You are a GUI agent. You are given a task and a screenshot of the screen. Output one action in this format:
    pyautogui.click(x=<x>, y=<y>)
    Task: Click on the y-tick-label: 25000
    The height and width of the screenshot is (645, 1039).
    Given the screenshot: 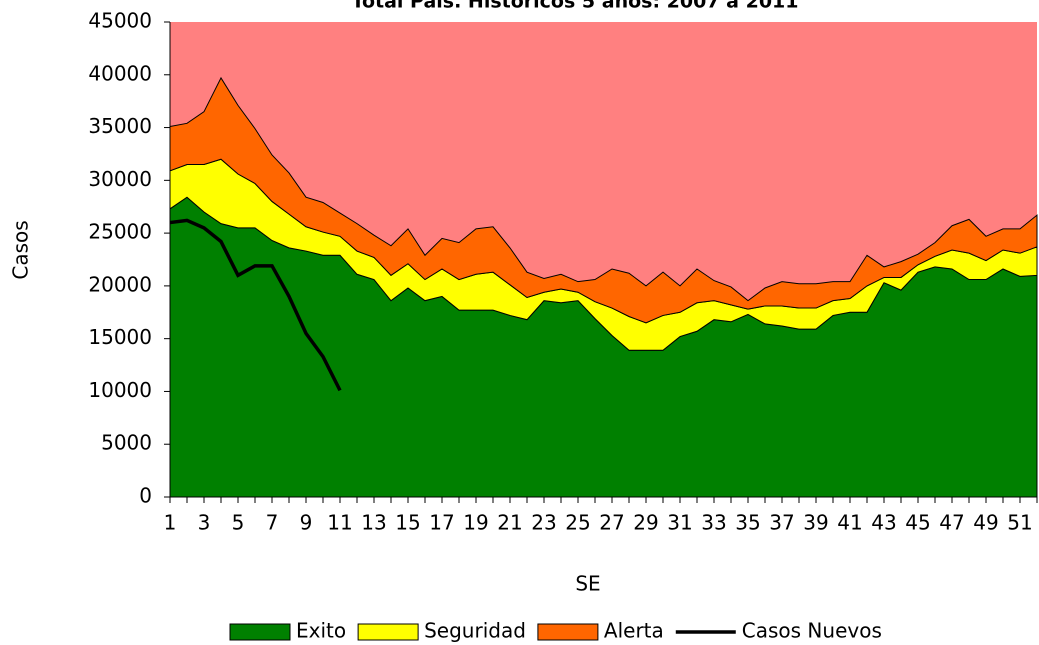 What is the action you would take?
    pyautogui.click(x=120, y=232)
    